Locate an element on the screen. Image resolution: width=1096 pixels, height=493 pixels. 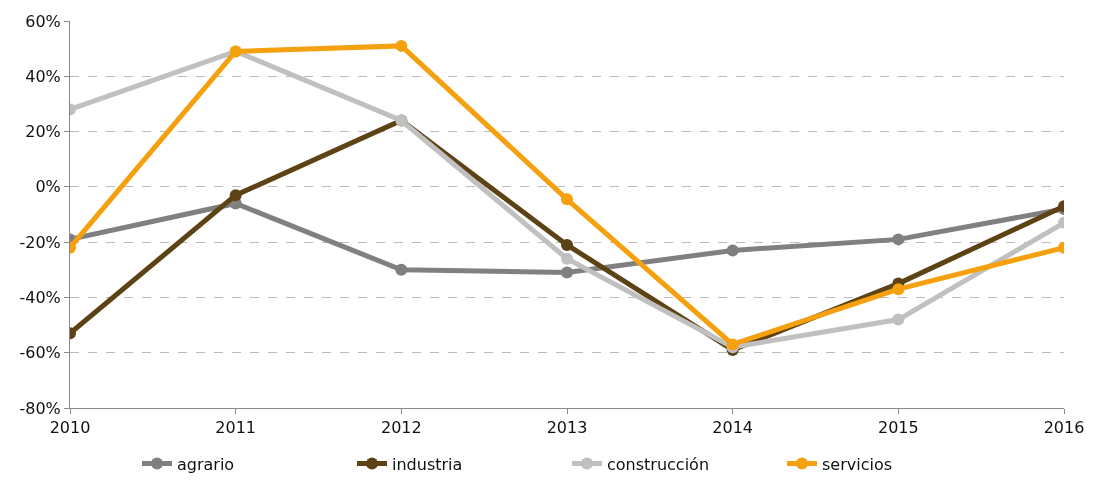
x-tick-label: 2013 is located at coordinates (567, 428).